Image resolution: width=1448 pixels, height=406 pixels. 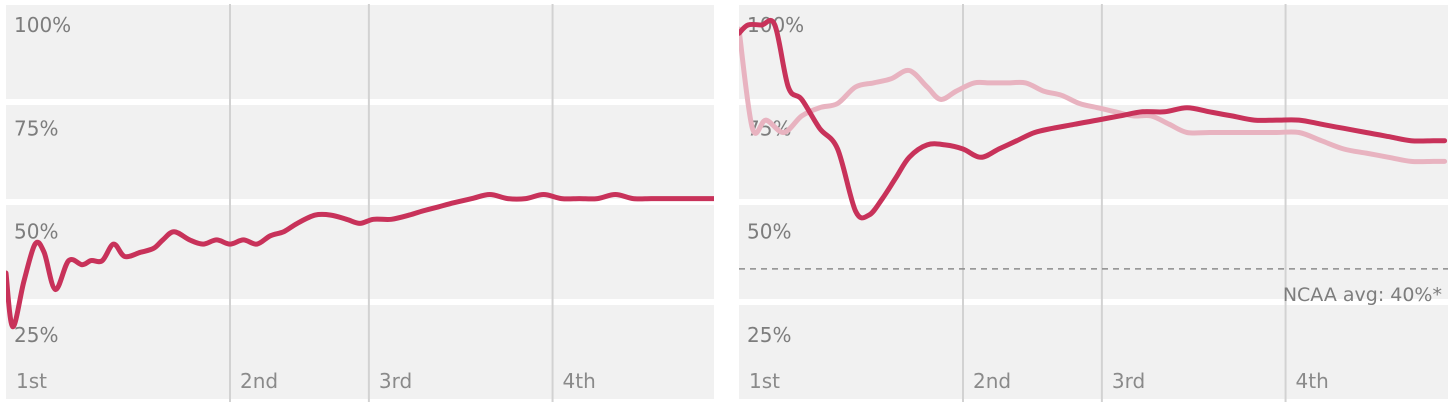 What do you see at coordinates (579, 381) in the screenshot?
I see `x-tick-label-left-3: 4th` at bounding box center [579, 381].